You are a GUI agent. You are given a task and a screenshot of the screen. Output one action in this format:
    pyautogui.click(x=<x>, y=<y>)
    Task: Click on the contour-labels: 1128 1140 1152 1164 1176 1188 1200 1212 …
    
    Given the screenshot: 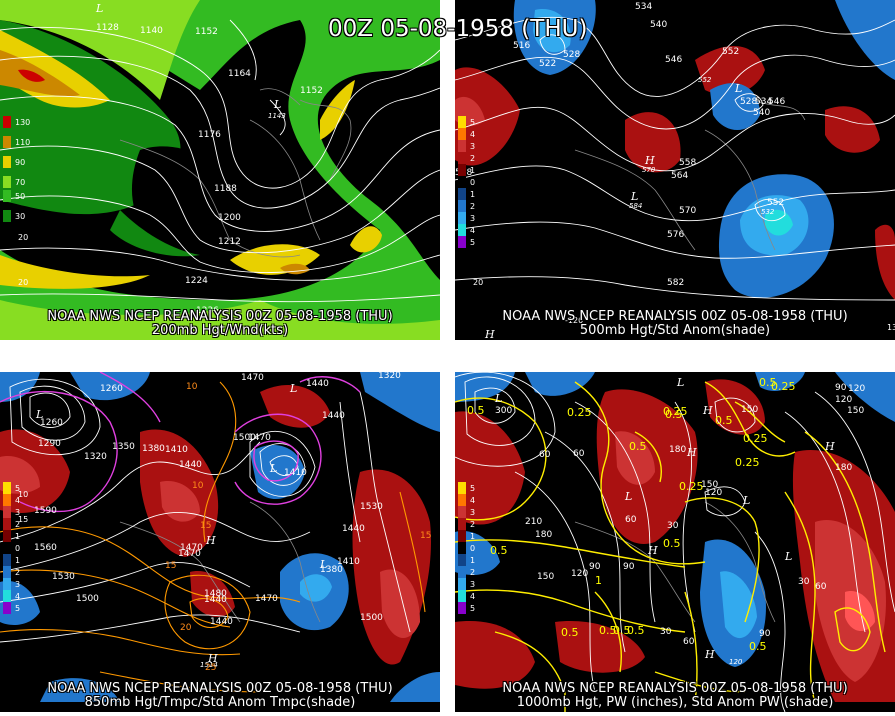 What is the action you would take?
    pyautogui.click(x=170, y=159)
    